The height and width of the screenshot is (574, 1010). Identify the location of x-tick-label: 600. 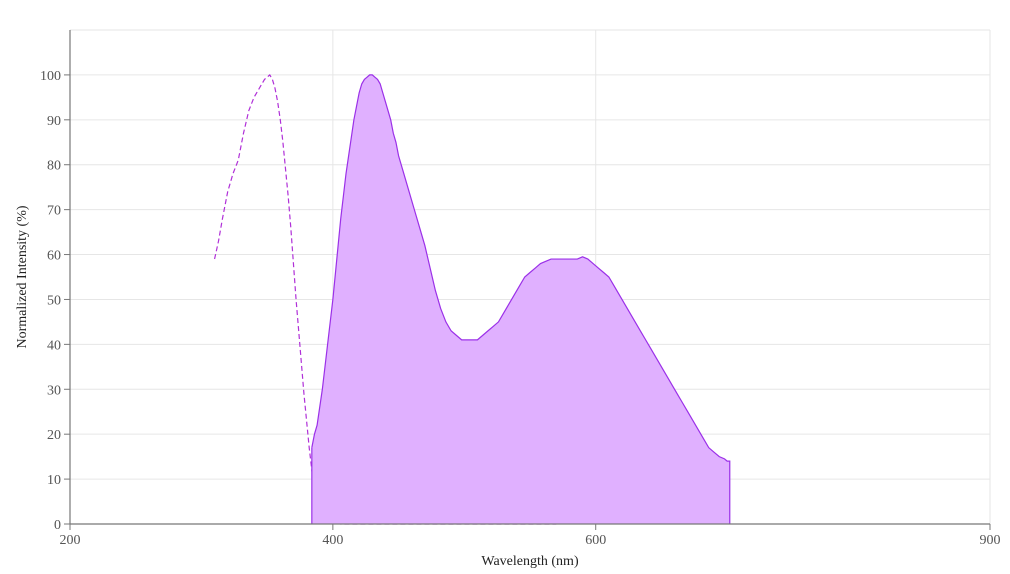
(595, 540).